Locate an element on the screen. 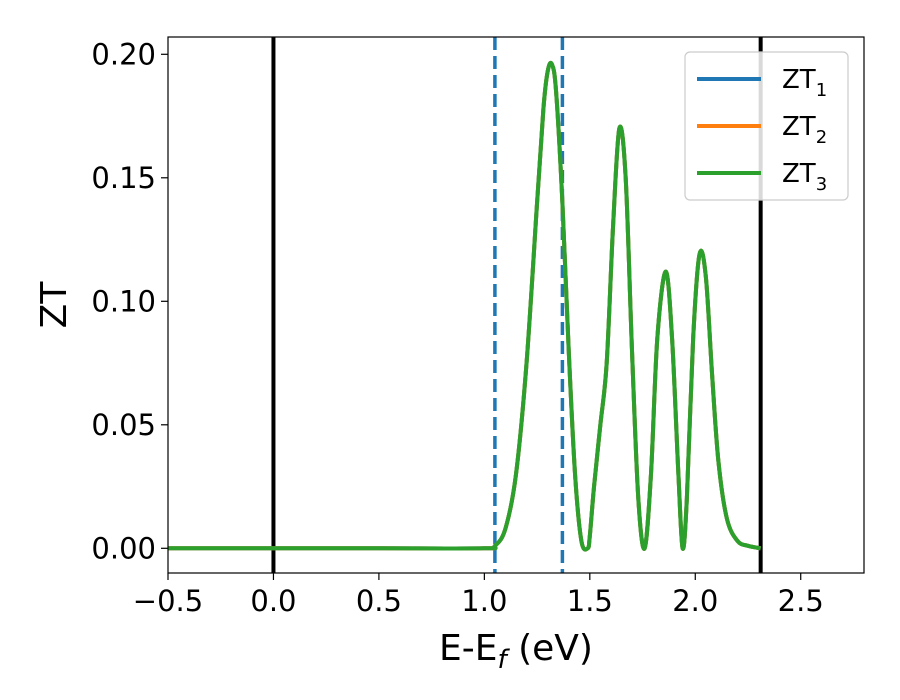  y-axis: 0.00 0.05 0.10 0.15 0.20 is located at coordinates (129, 301).